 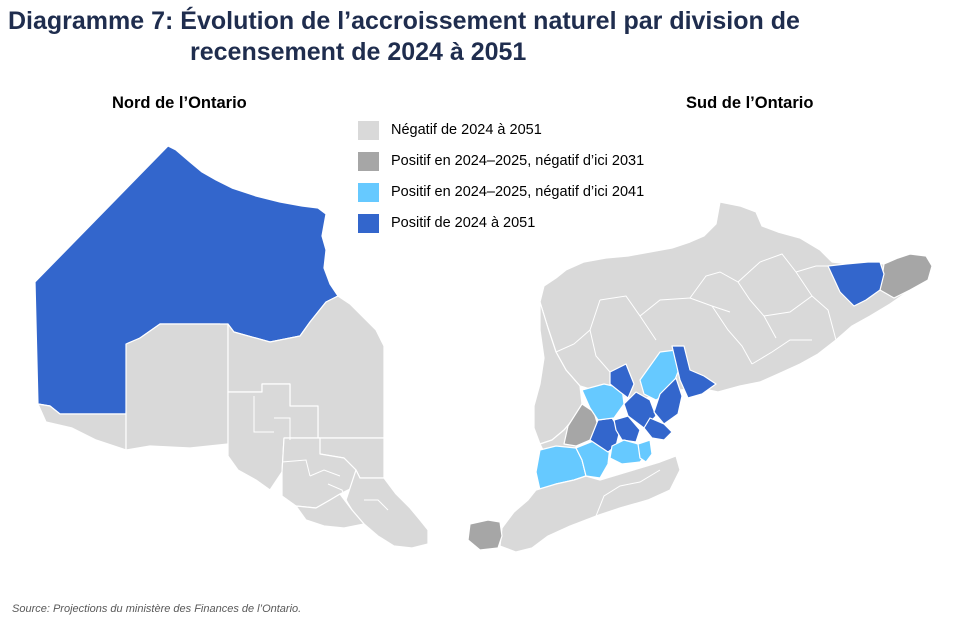 What do you see at coordinates (518, 161) in the screenshot?
I see `legend-label: Positif en 2024–2025, négatif d’ici 2031` at bounding box center [518, 161].